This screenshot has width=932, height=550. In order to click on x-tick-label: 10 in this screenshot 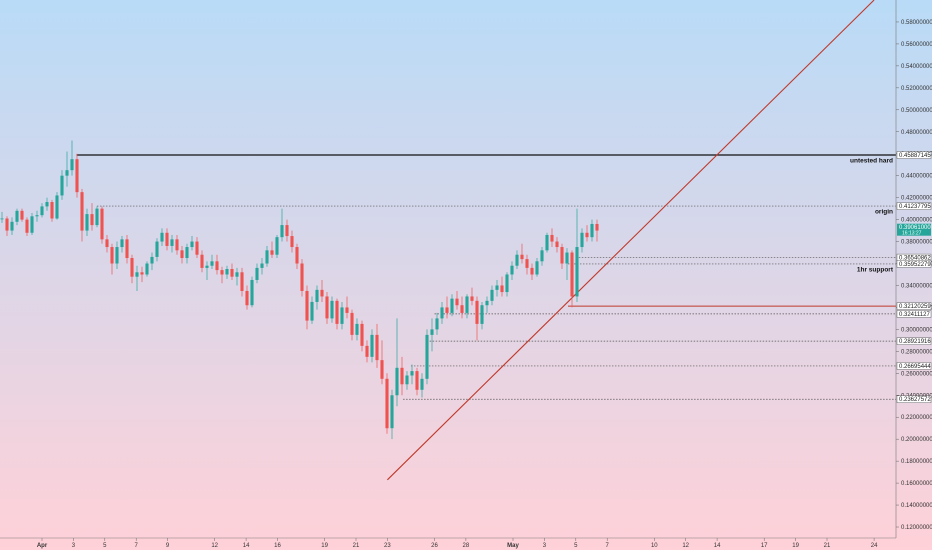, I will do `click(654, 546)`.